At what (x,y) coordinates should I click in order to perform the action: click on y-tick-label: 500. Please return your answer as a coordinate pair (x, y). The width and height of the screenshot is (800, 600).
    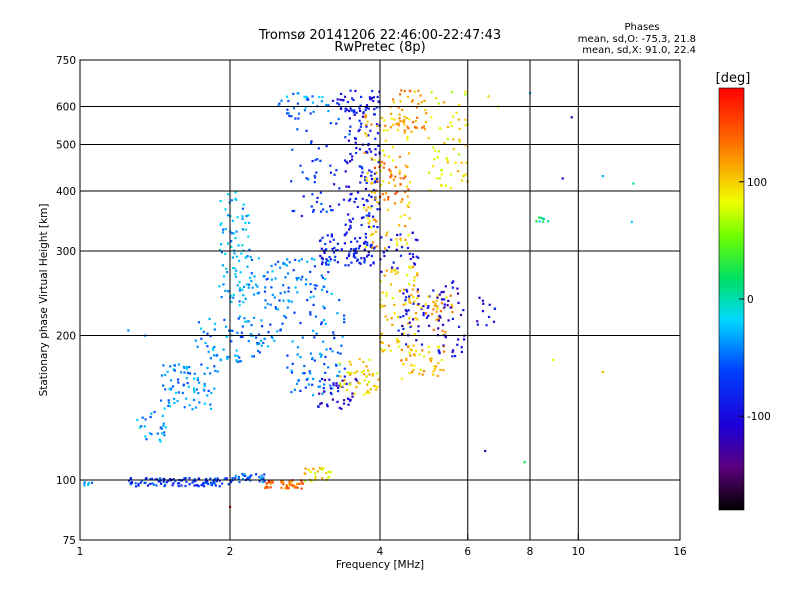
    Looking at the image, I should click on (66, 146).